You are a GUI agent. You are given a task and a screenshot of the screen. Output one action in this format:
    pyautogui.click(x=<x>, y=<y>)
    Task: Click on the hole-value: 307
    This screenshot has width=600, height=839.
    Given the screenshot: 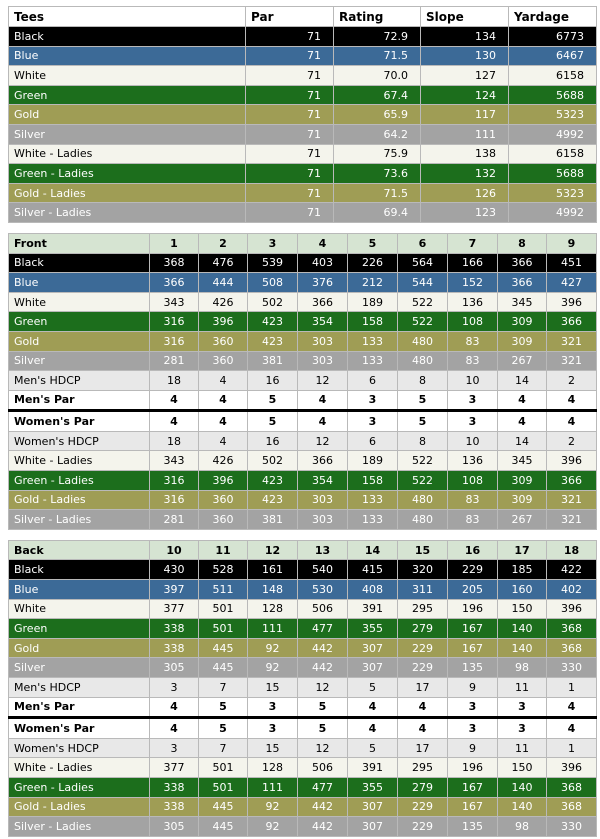 What is the action you would take?
    pyautogui.click(x=372, y=807)
    